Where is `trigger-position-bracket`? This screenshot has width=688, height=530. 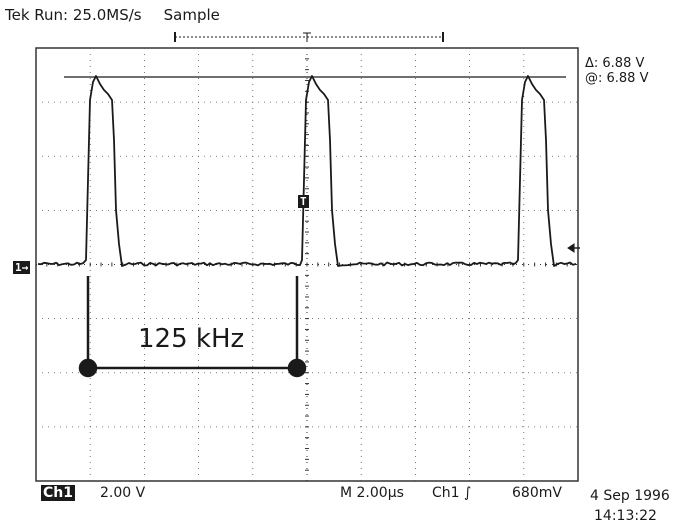 trigger-position-bracket is located at coordinates (309, 37).